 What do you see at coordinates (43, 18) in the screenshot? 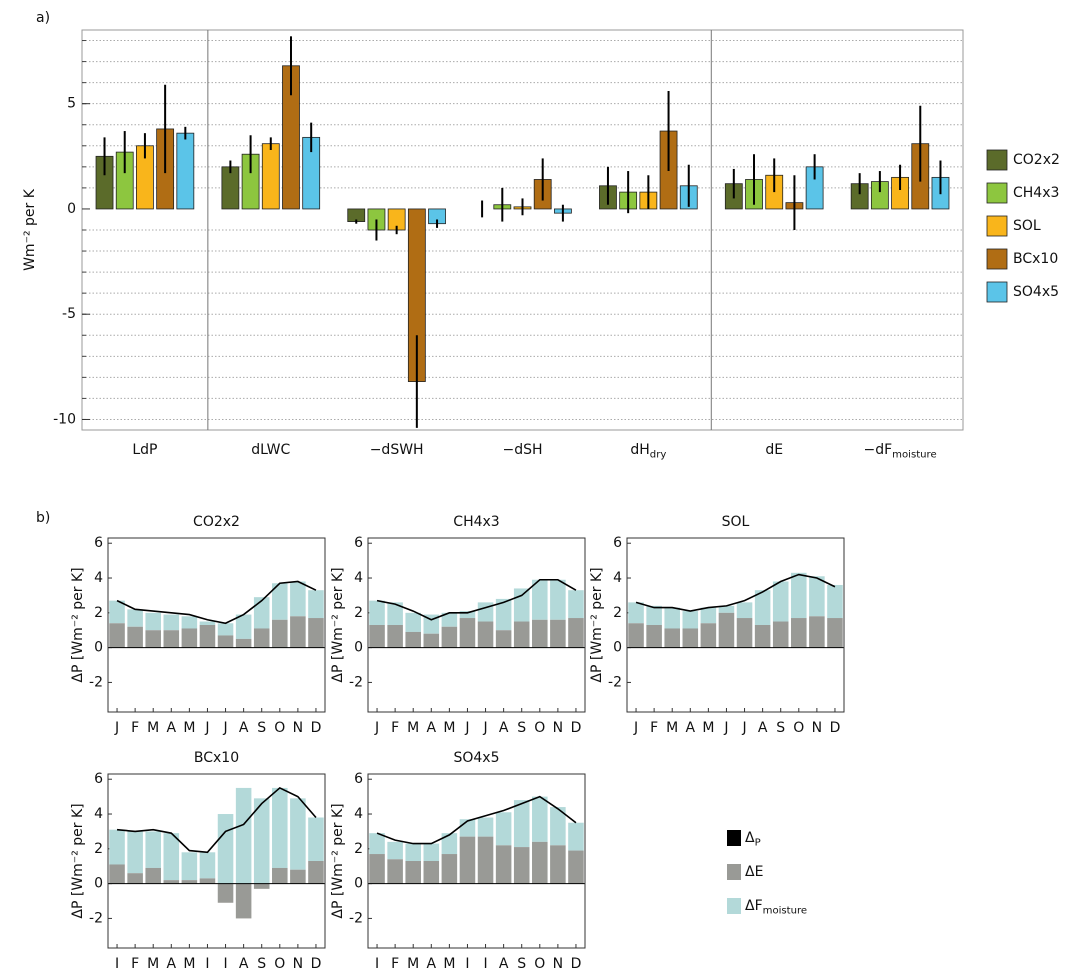
I see `panel-label: a)` at bounding box center [43, 18].